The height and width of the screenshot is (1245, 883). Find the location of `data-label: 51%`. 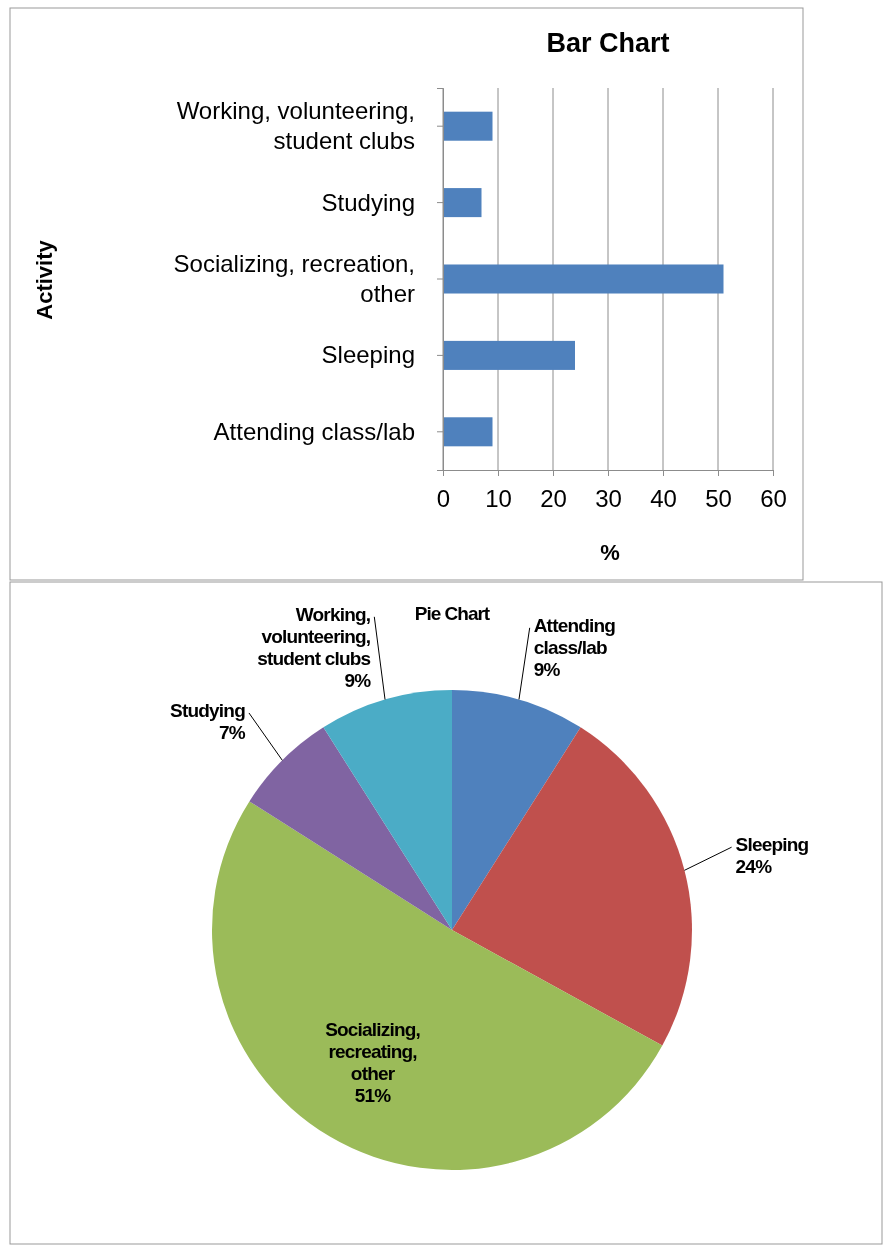

data-label: 51% is located at coordinates (373, 1096).